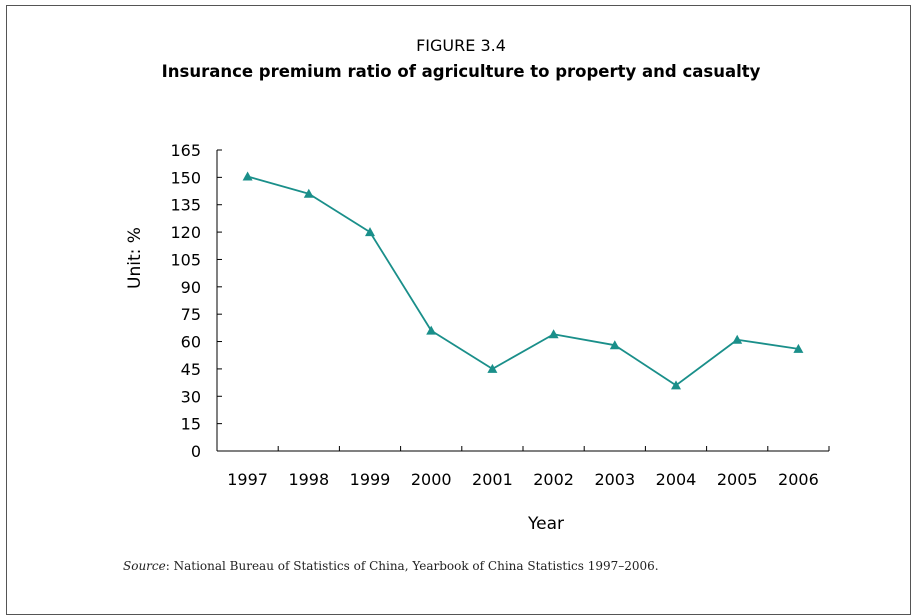  I want to click on y-tick-label: 0, so click(196, 451).